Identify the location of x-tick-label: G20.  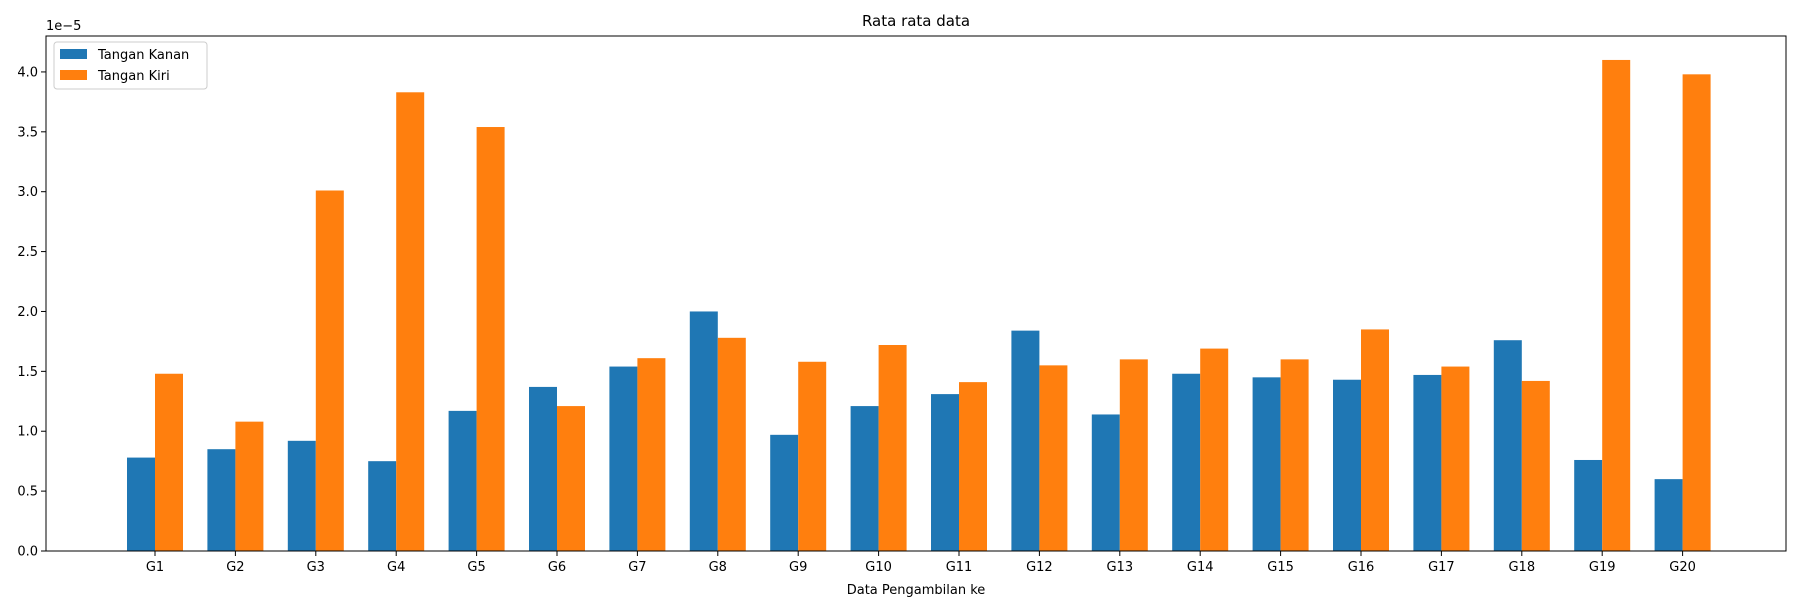
(1682, 567).